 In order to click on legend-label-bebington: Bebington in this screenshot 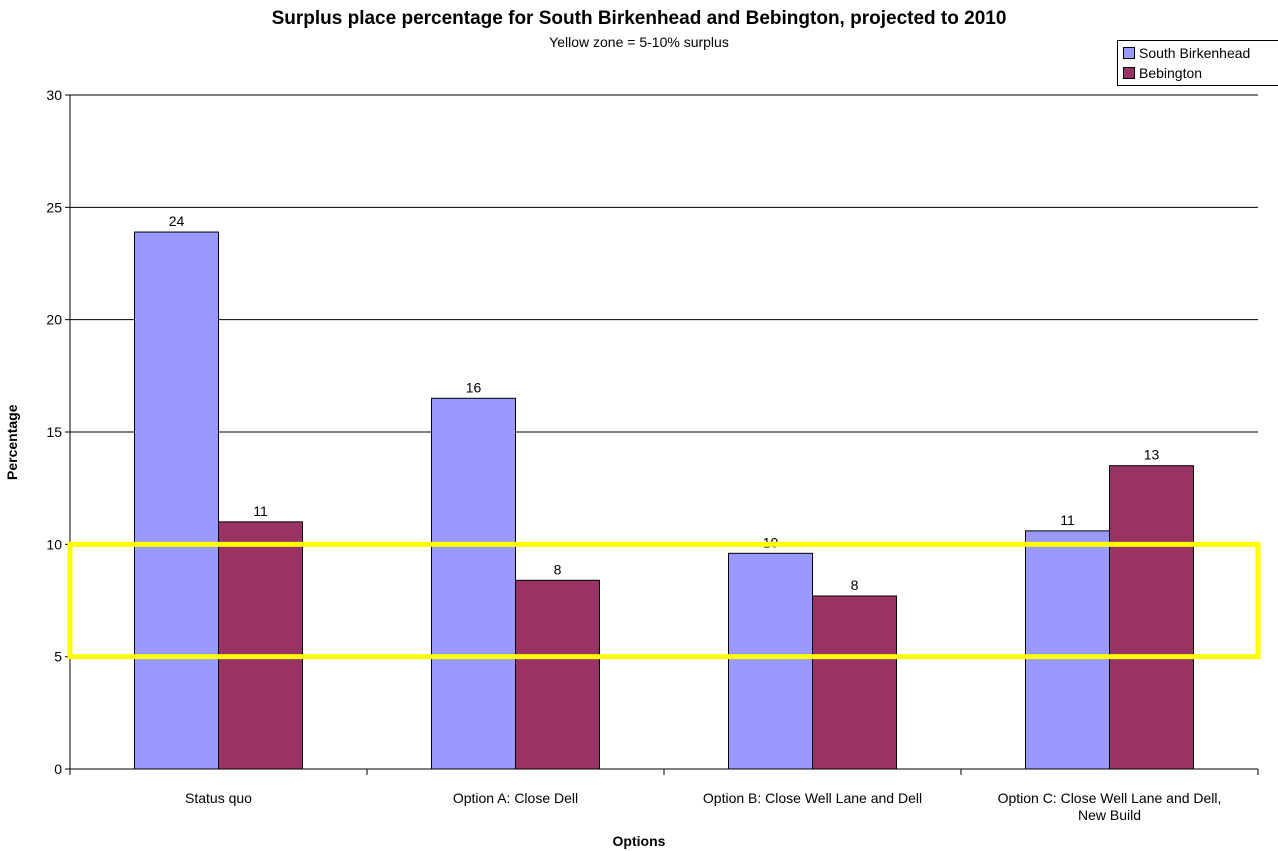, I will do `click(1171, 73)`.